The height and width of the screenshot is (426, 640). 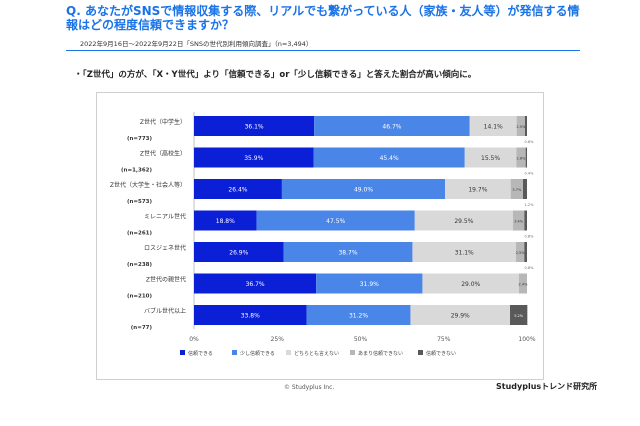 What do you see at coordinates (323, 50) in the screenshot?
I see `title-divider` at bounding box center [323, 50].